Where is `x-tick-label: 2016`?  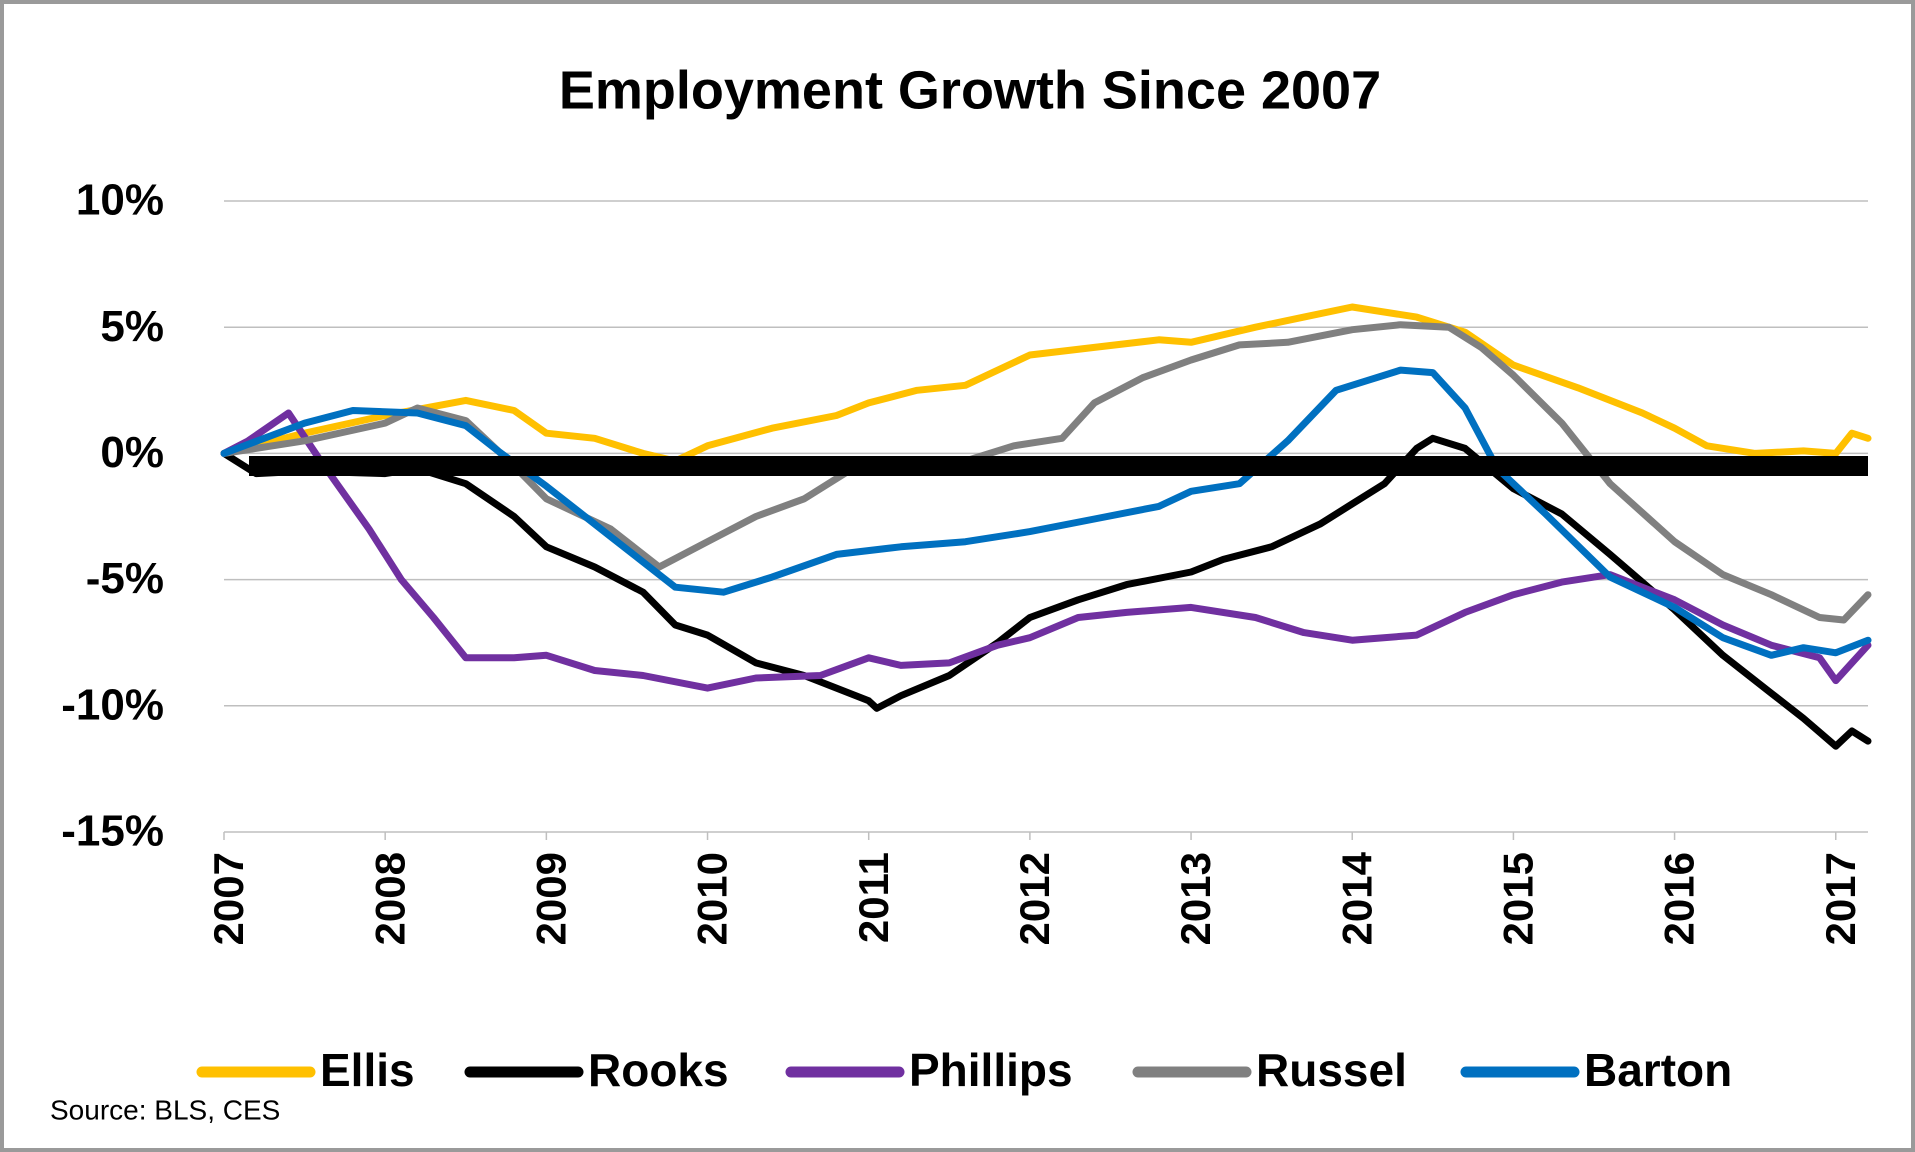
x-tick-label: 2016 is located at coordinates (1679, 898).